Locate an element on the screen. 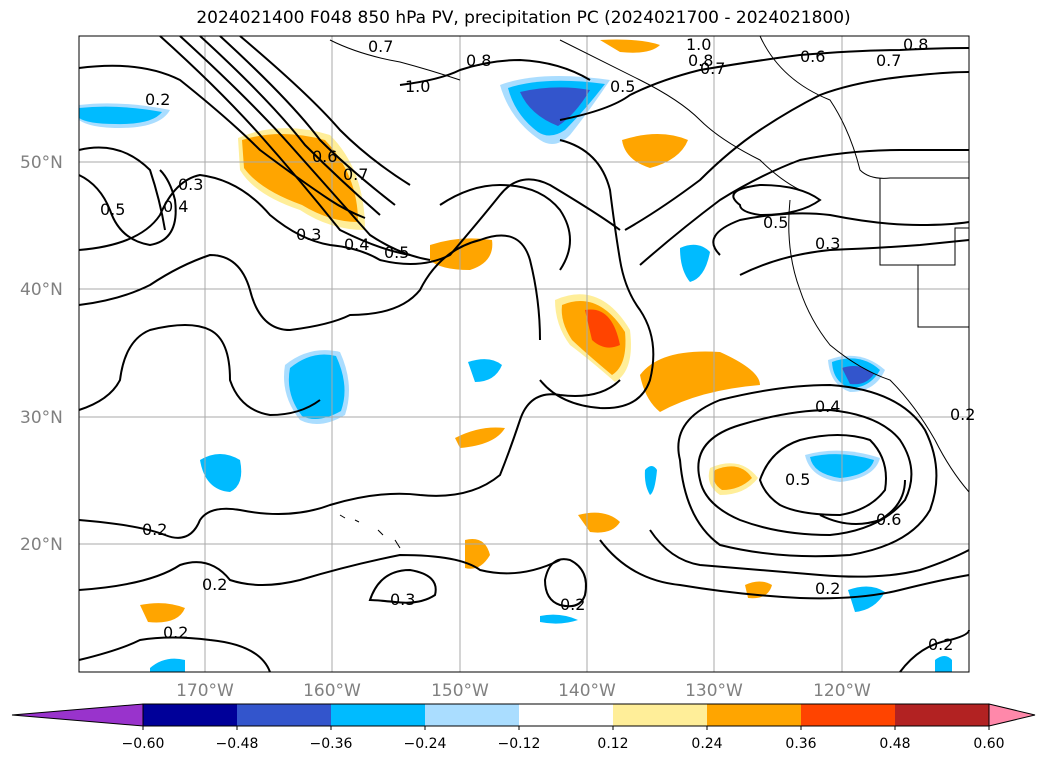  lat-label: 50°N is located at coordinates (41, 163).